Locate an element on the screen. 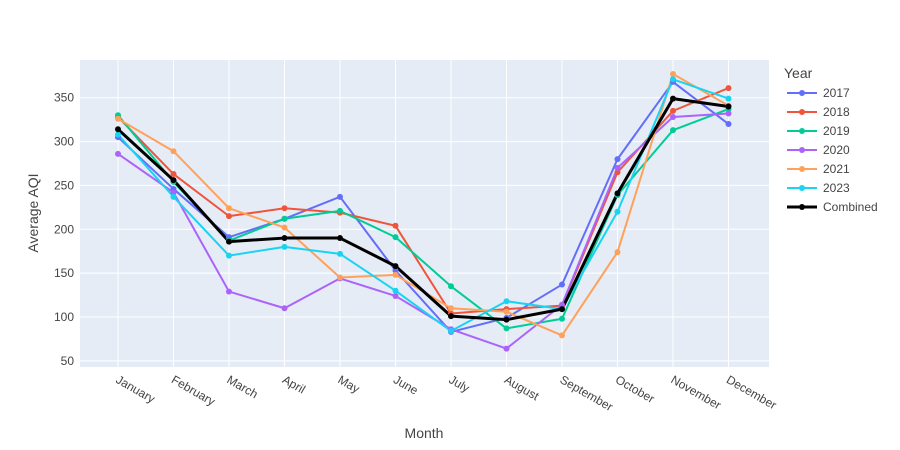 The height and width of the screenshot is (450, 900). x-tick-label: November is located at coordinates (696, 392).